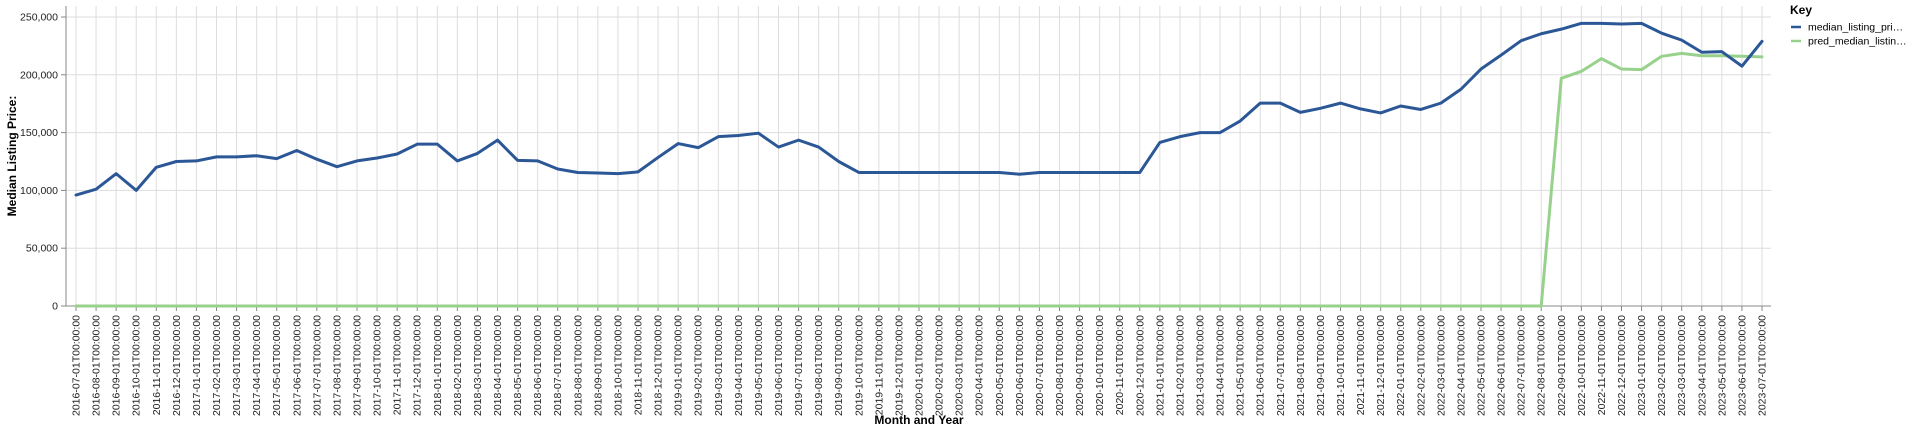 This screenshot has width=1920, height=429. I want to click on x-tick-label: 2019-05-01T00:00:00, so click(759, 365).